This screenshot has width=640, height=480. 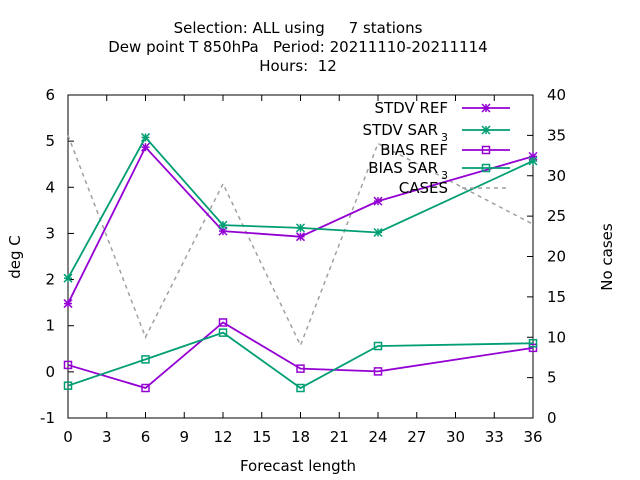 I want to click on y2-tick-label: 0, so click(x=552, y=418).